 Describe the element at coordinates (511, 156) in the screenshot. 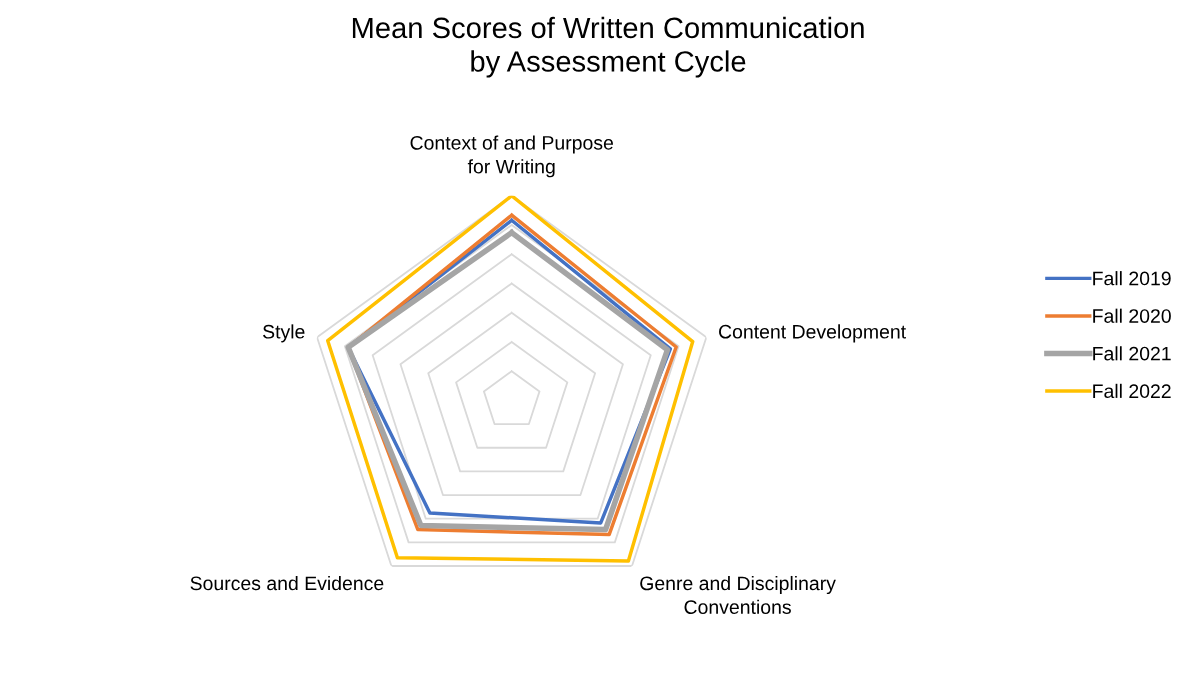

I see `spoke-label: Context of and Purpose for Writing` at that location.